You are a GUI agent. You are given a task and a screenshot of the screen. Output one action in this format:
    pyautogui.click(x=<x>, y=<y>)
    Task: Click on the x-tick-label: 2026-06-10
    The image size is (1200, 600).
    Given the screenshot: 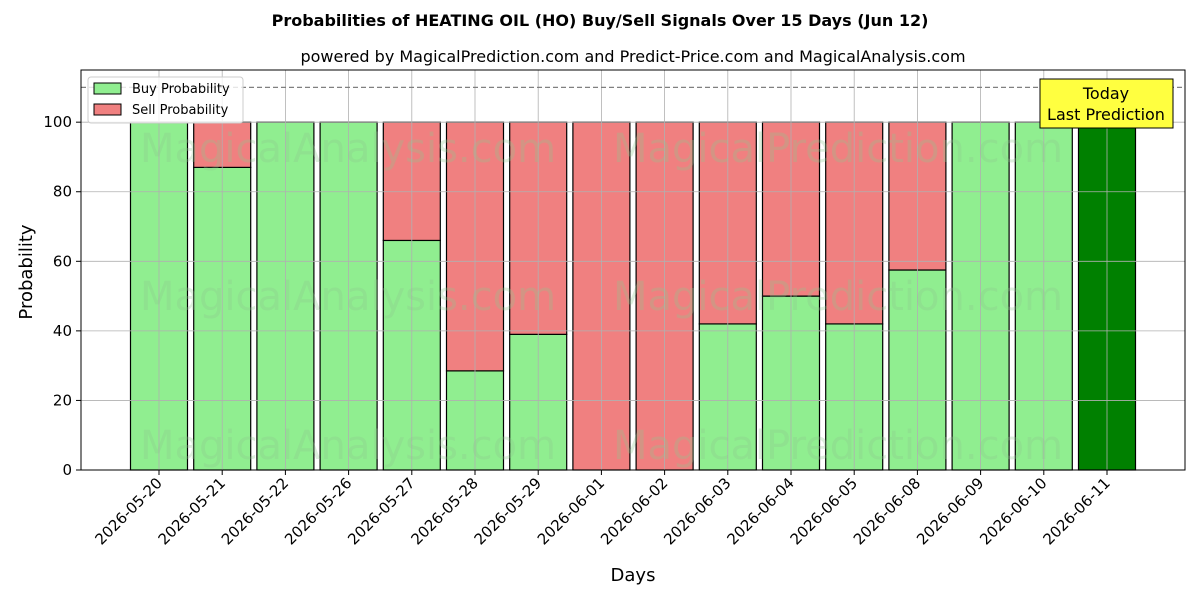 What is the action you would take?
    pyautogui.click(x=1013, y=511)
    